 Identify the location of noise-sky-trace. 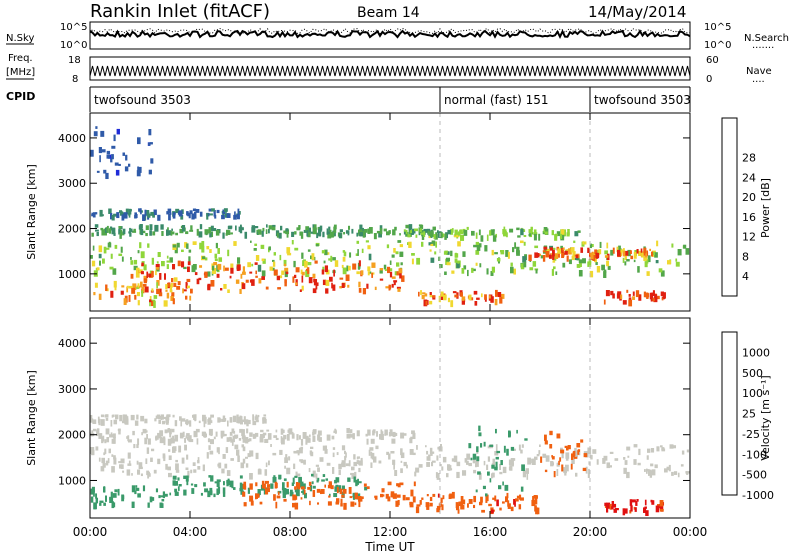
(390, 34).